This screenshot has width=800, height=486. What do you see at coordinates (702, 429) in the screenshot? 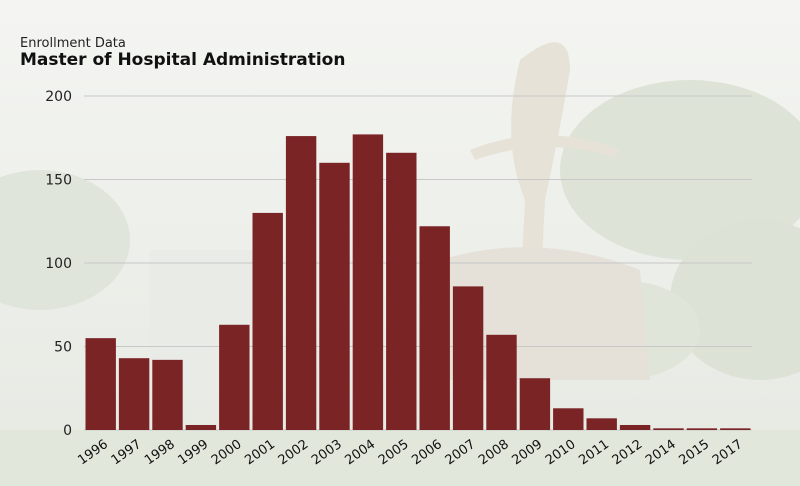
I see `bar-2015` at bounding box center [702, 429].